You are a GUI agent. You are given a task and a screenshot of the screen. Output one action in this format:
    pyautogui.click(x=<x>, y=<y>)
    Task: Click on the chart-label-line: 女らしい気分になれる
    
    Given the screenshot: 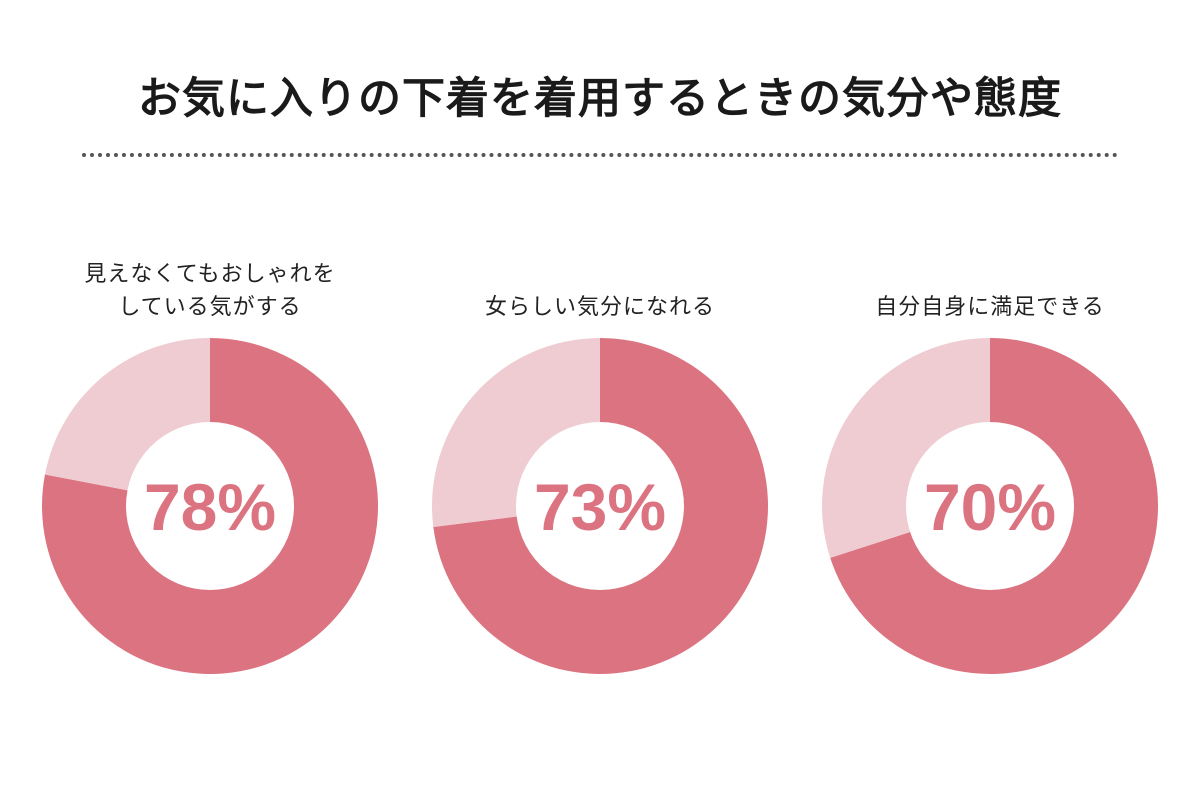 What is the action you would take?
    pyautogui.click(x=599, y=307)
    